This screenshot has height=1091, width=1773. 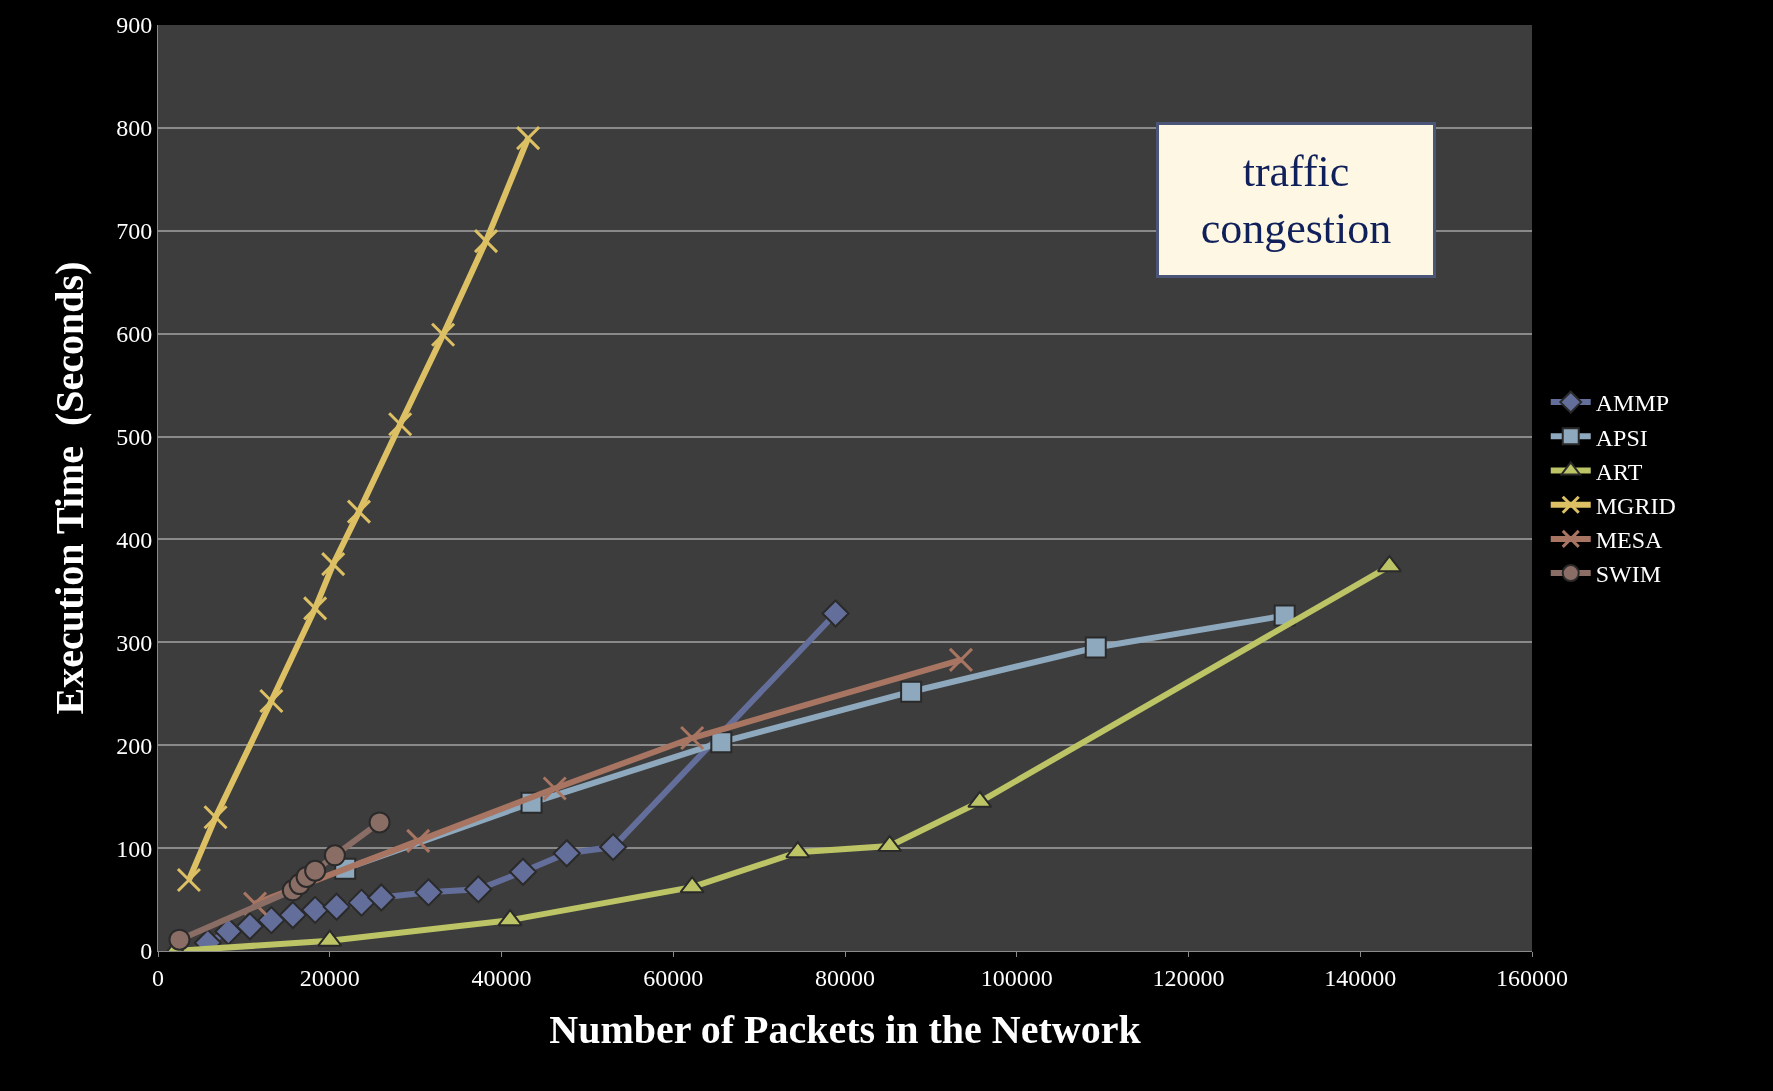 What do you see at coordinates (134, 25) in the screenshot?
I see `y-tick-label: 900` at bounding box center [134, 25].